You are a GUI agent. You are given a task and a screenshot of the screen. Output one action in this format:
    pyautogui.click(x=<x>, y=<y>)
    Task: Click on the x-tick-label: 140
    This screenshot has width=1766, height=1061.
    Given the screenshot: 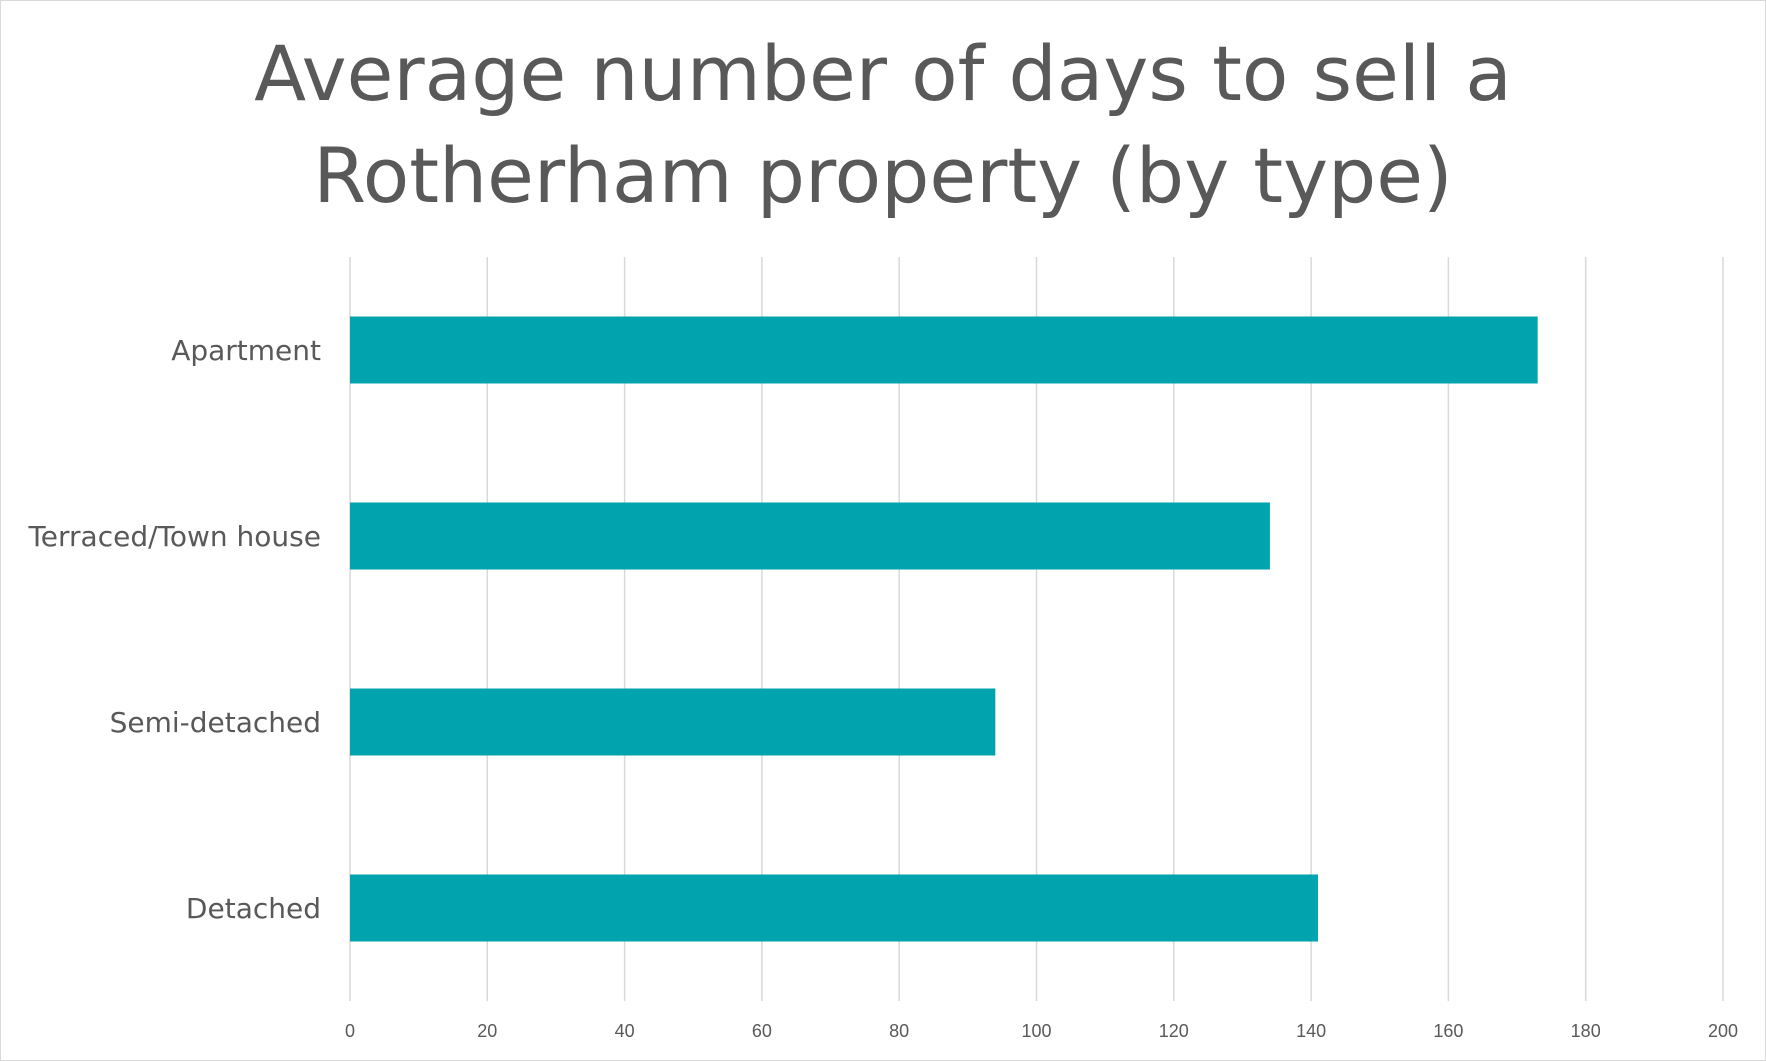 What is the action you would take?
    pyautogui.click(x=1311, y=1031)
    